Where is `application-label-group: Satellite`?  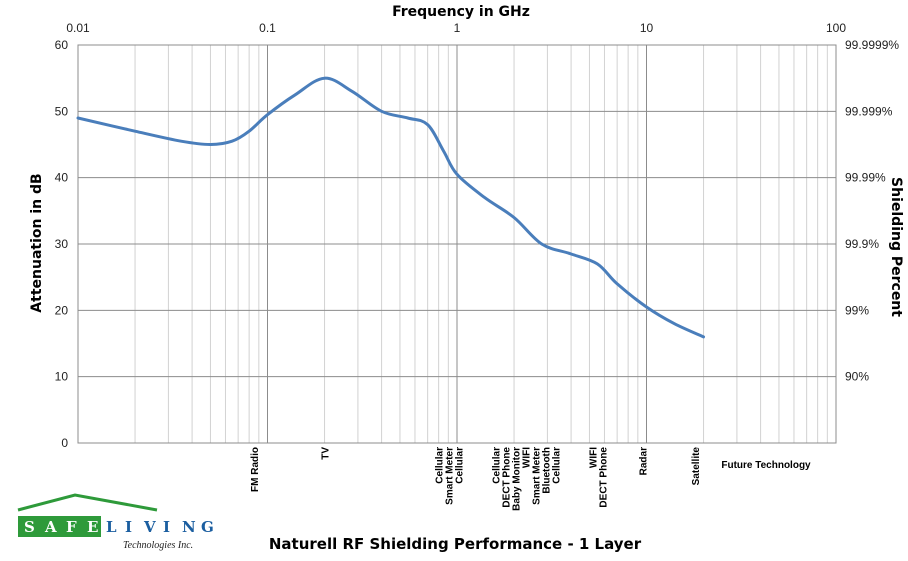 application-label-group: Satellite is located at coordinates (696, 466).